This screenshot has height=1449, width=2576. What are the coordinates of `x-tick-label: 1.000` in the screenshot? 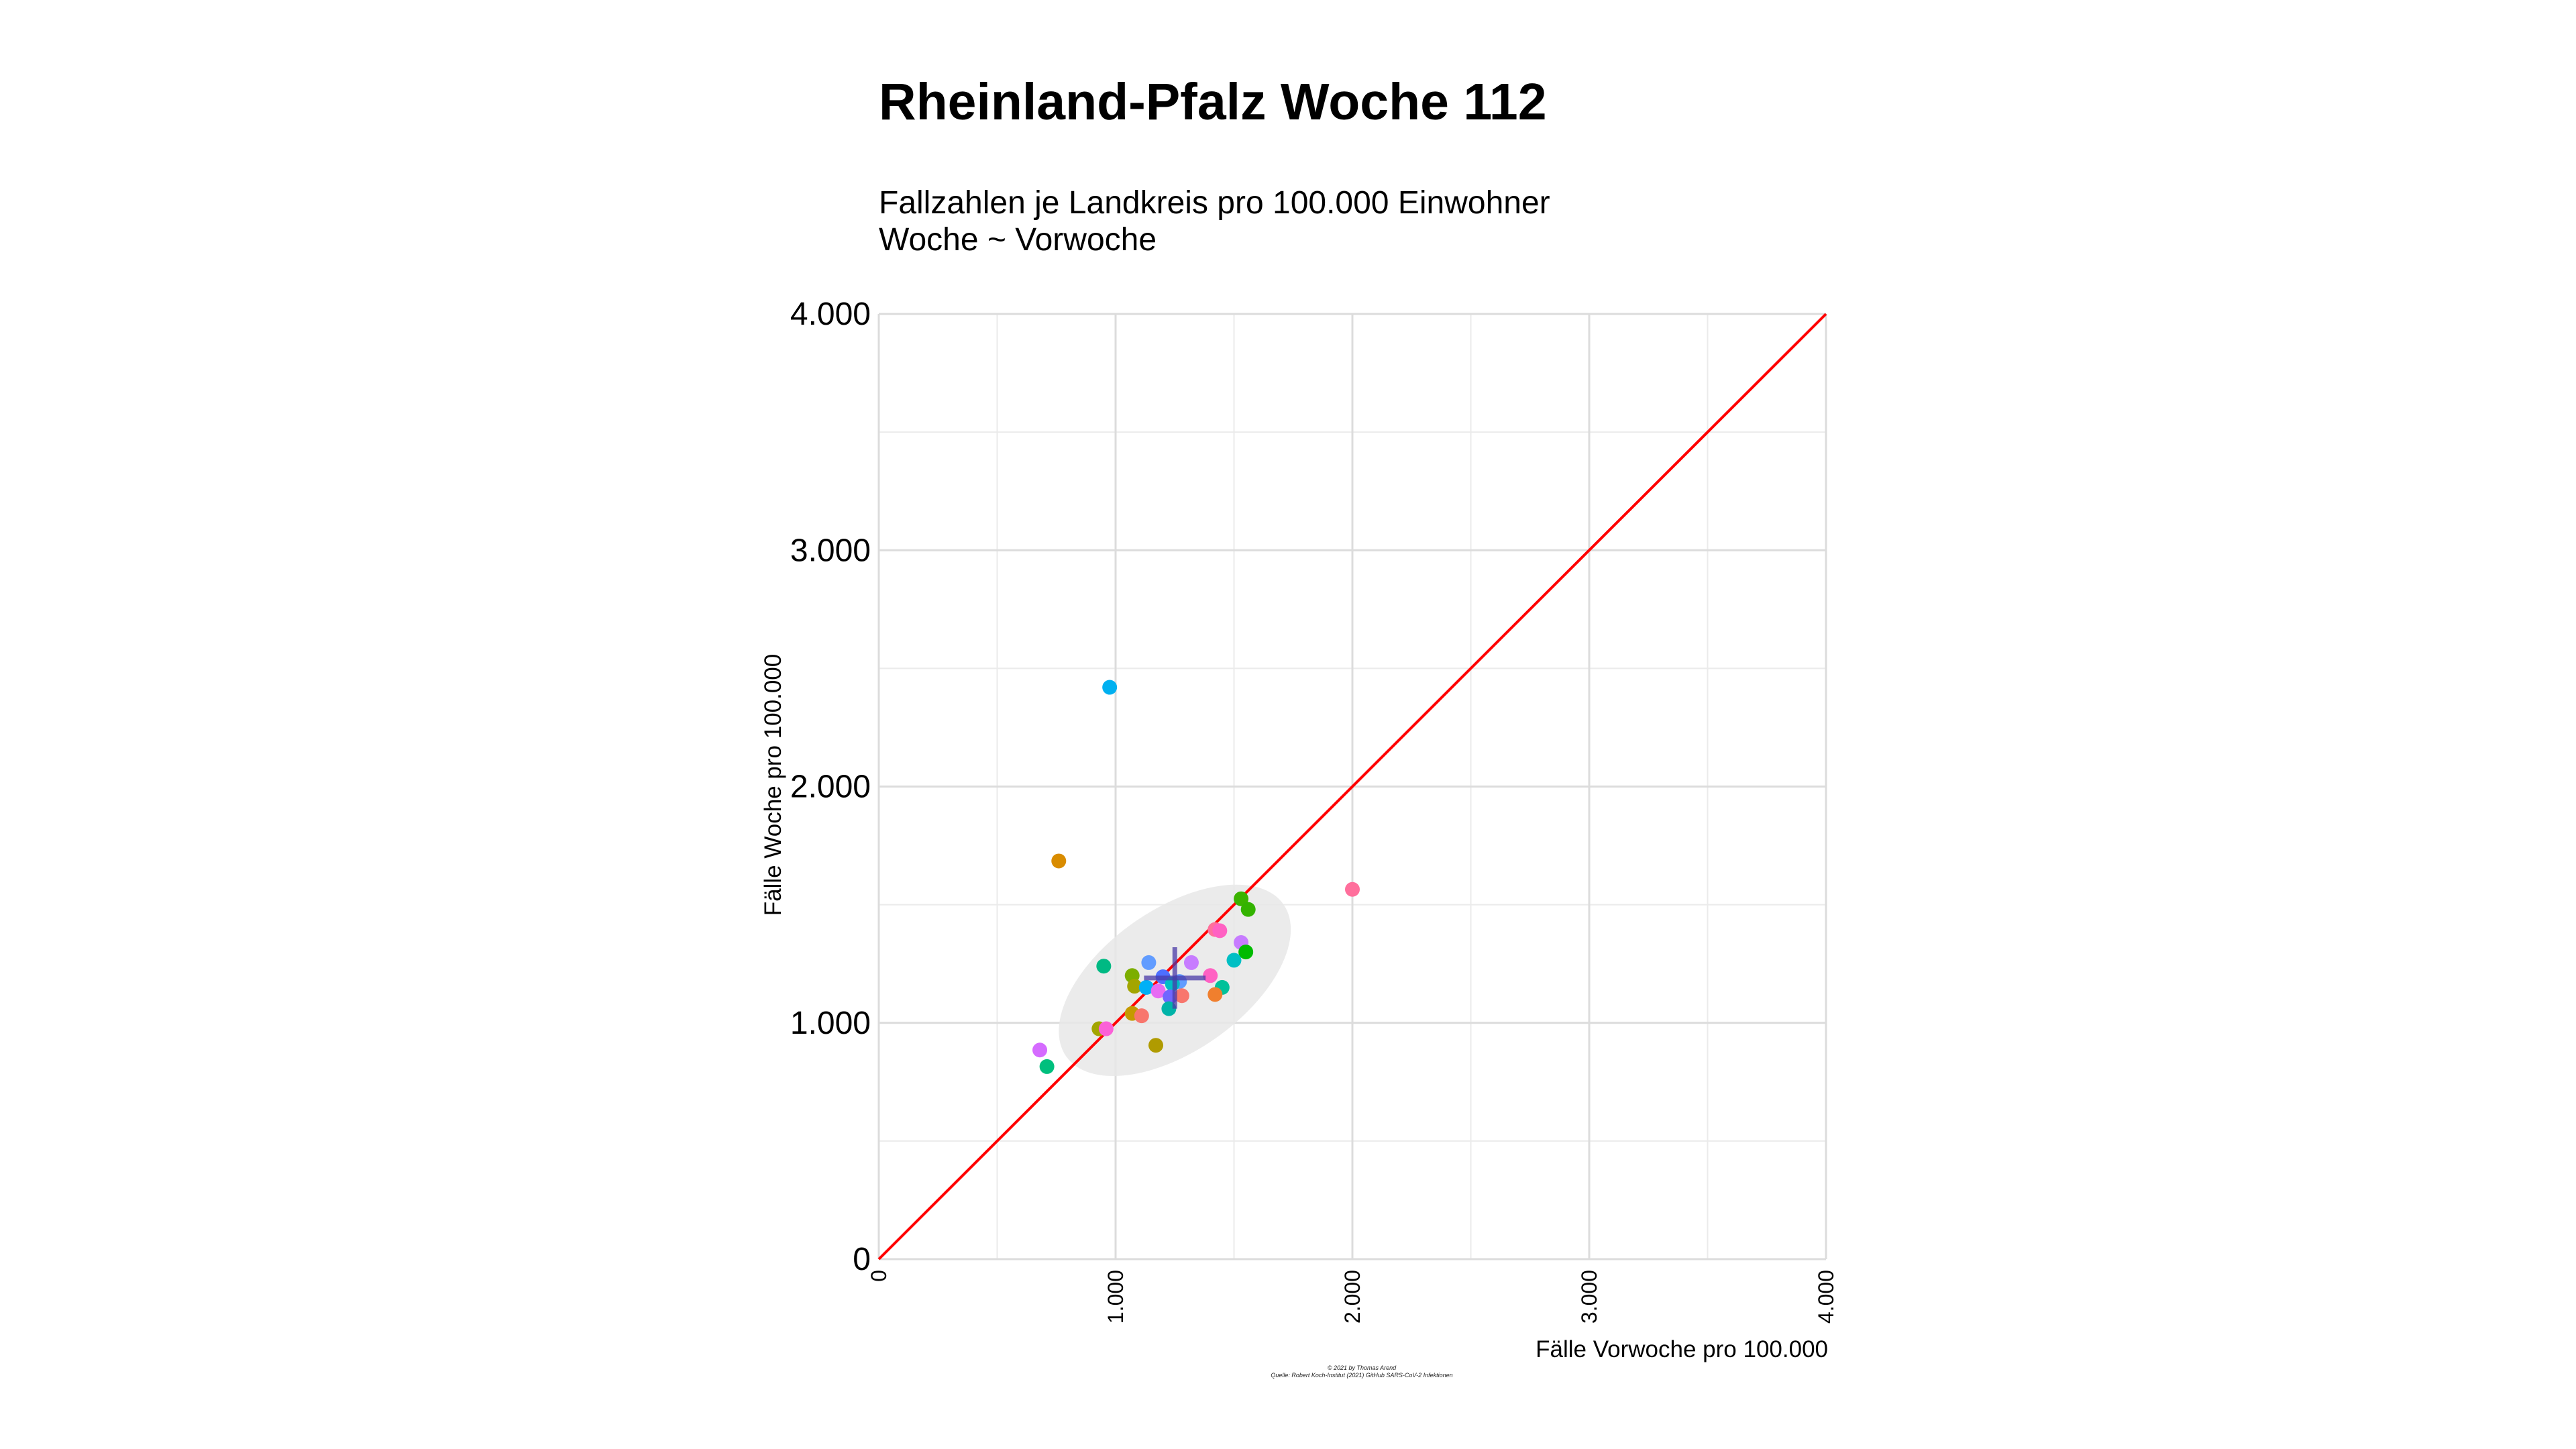 It's located at (1116, 1297).